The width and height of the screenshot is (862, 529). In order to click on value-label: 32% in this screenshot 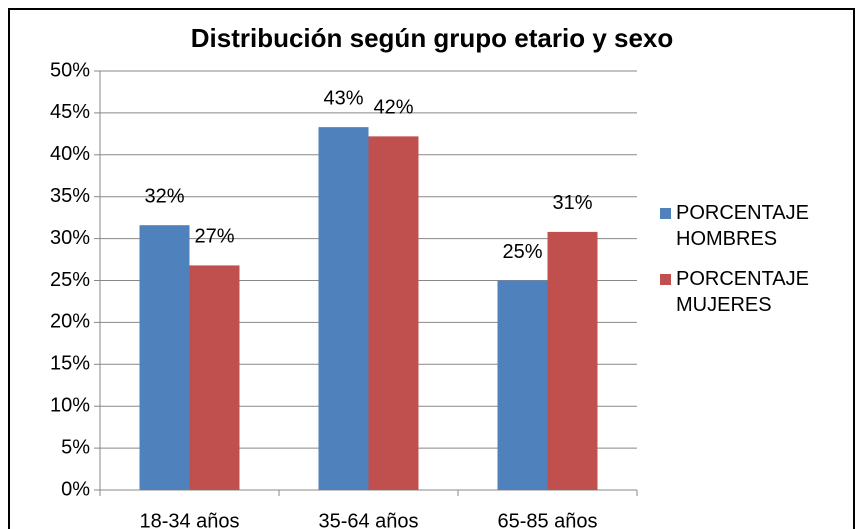, I will do `click(164, 196)`.